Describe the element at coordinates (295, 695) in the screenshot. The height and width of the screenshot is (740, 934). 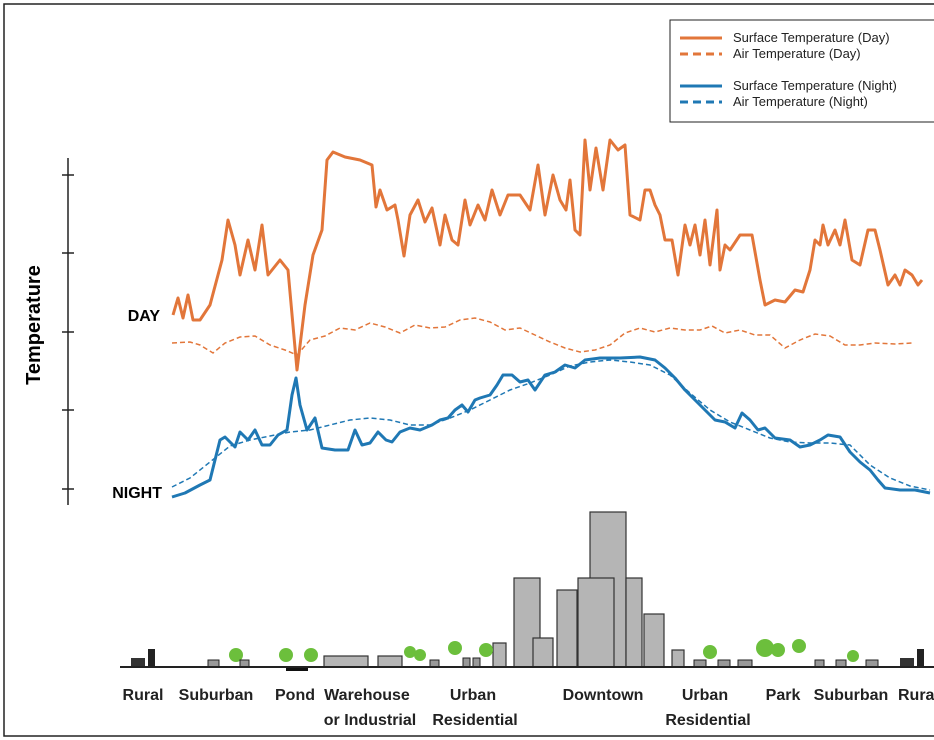
I see `zone-label: Pond` at that location.